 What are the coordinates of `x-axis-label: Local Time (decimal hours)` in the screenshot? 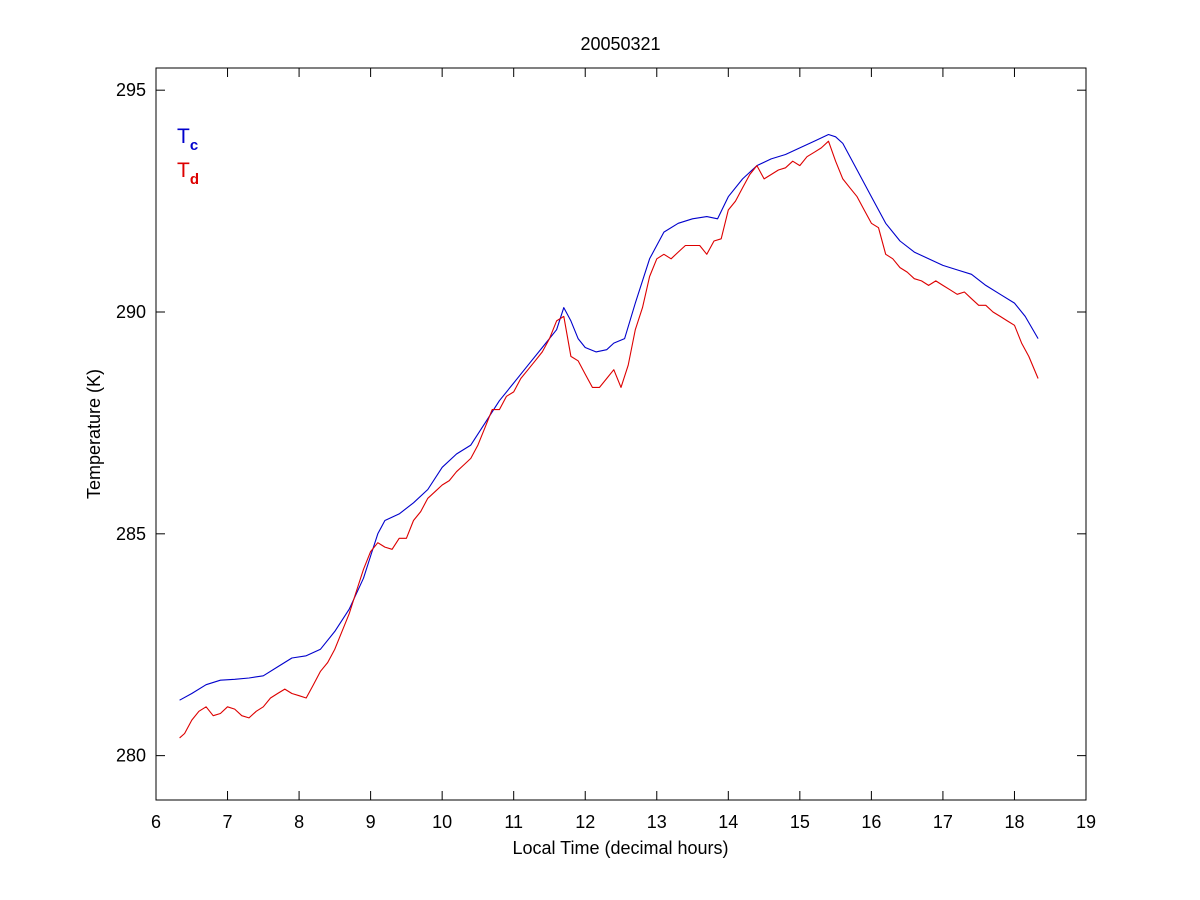 It's located at (620, 848).